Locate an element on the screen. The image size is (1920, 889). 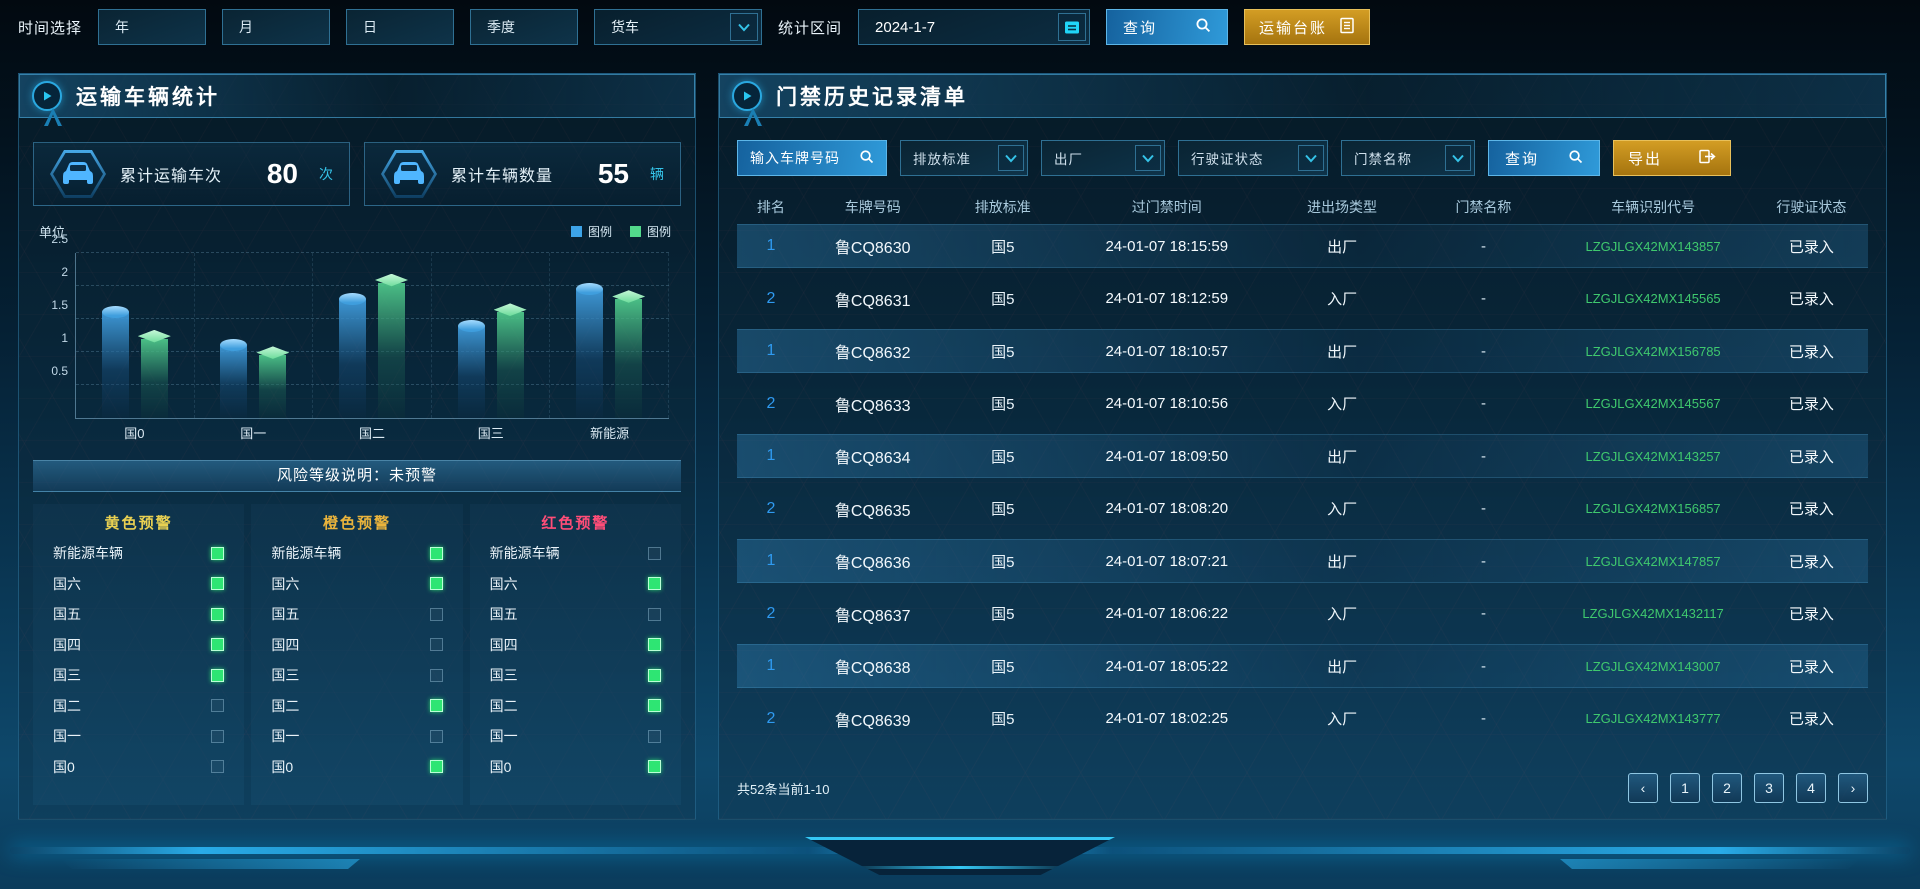
filter-dropdown-label: 行驶证状态 is located at coordinates (1227, 159).